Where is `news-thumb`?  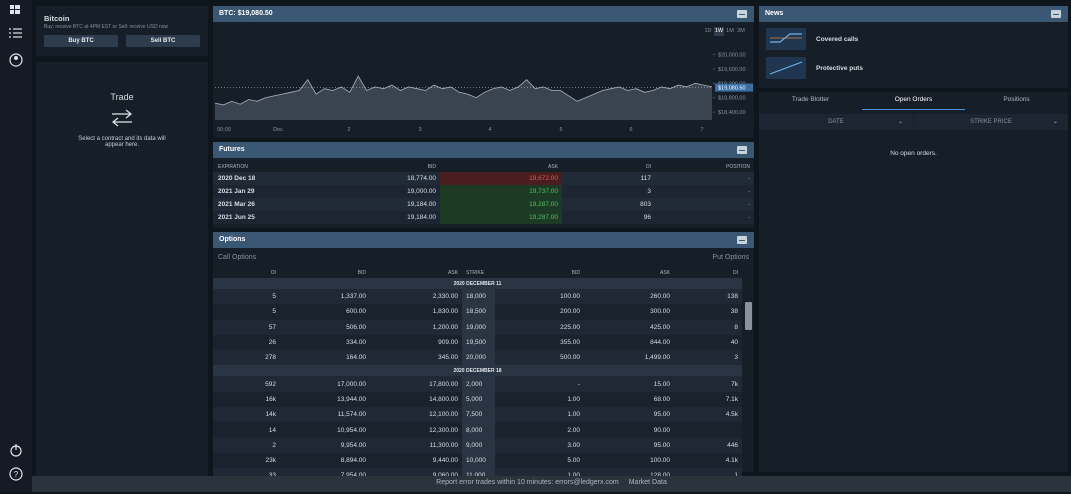
news-thumb is located at coordinates (786, 39).